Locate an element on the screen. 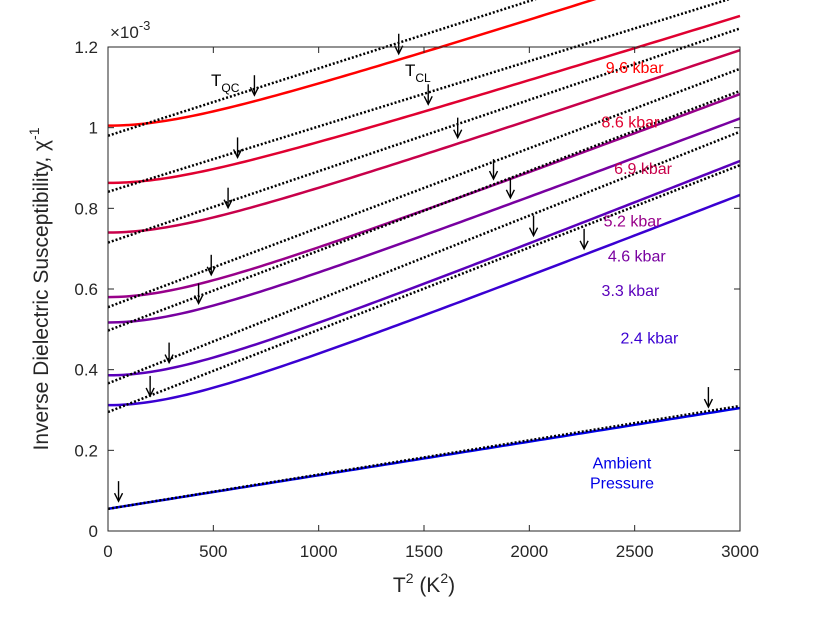  x-axis-title-base: T is located at coordinates (399, 585).